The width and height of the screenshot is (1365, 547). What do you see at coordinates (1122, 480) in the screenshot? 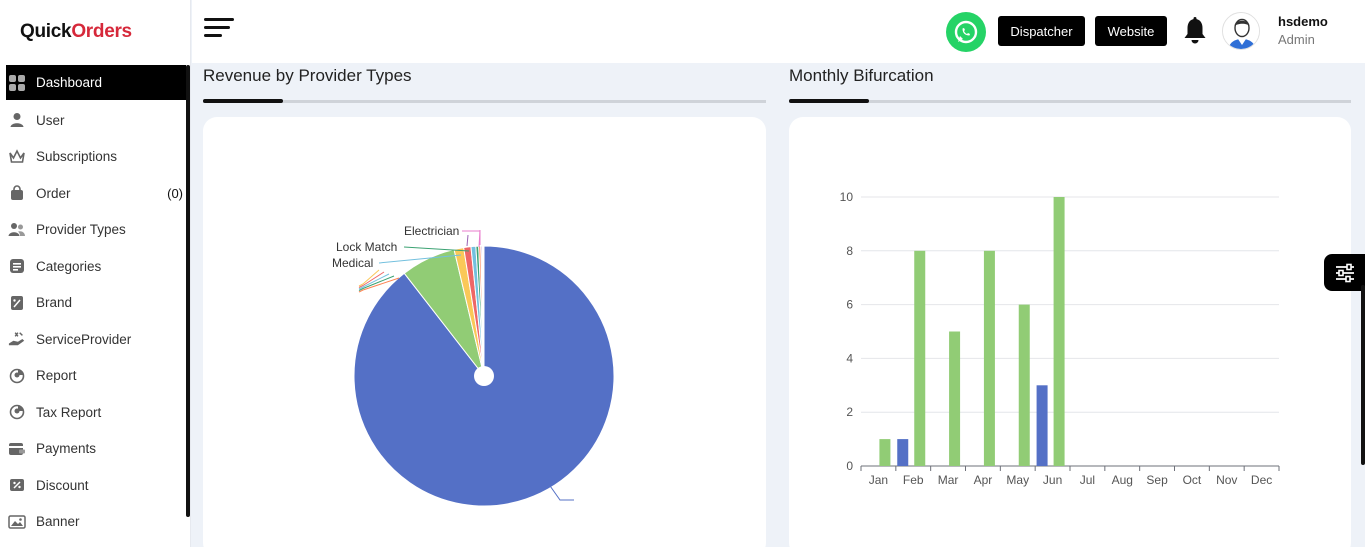
I see `x-tick-label: Aug` at bounding box center [1122, 480].